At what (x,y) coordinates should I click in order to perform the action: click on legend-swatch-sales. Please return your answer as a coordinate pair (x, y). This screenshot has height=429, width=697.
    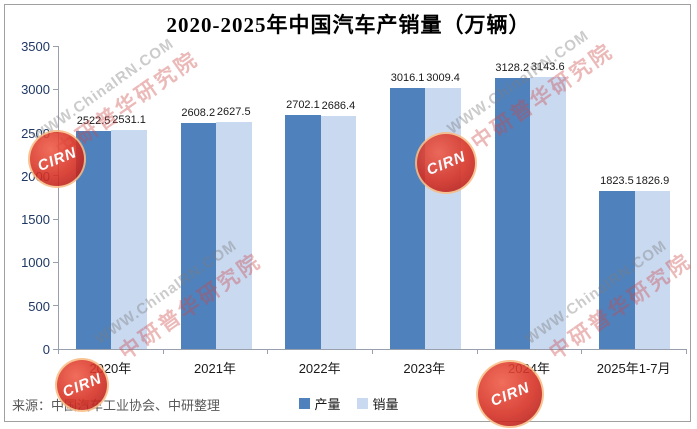
    Looking at the image, I should click on (362, 403).